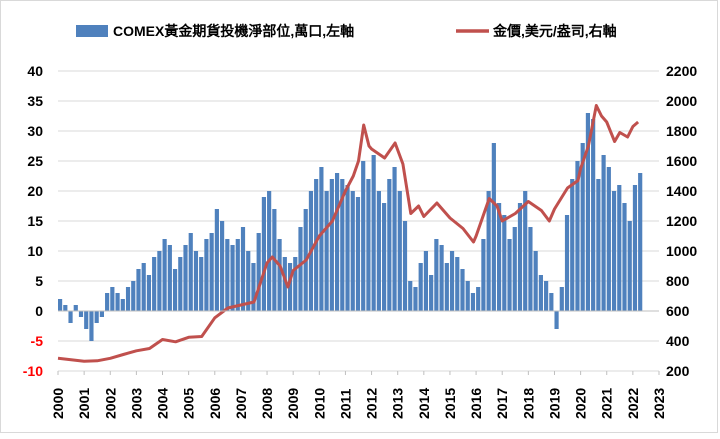 The image size is (720, 439). What do you see at coordinates (681, 221) in the screenshot?
I see `right-tick-label: 1200` at bounding box center [681, 221].